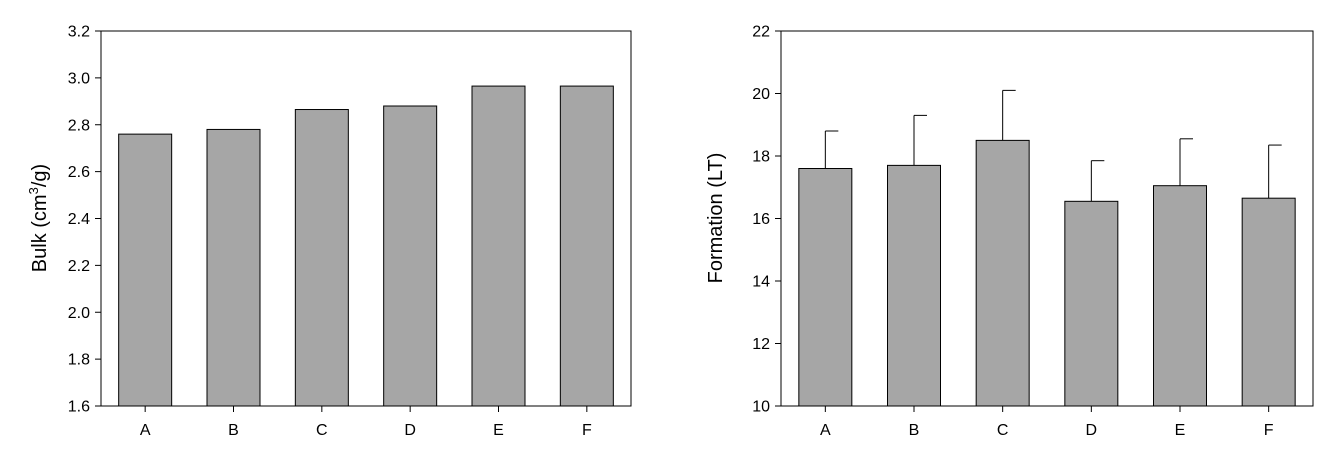 The image size is (1338, 456). Describe the element at coordinates (40, 175) in the screenshot. I see `bulk-y-axis-title-unit: /g)` at that location.